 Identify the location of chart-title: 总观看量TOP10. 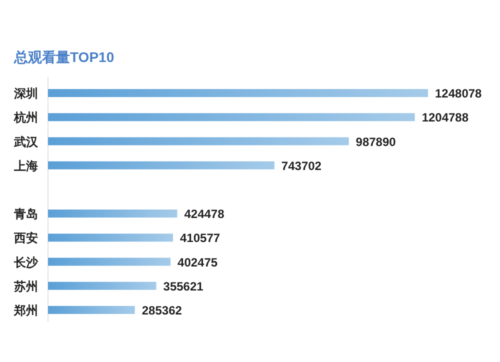
(63, 57).